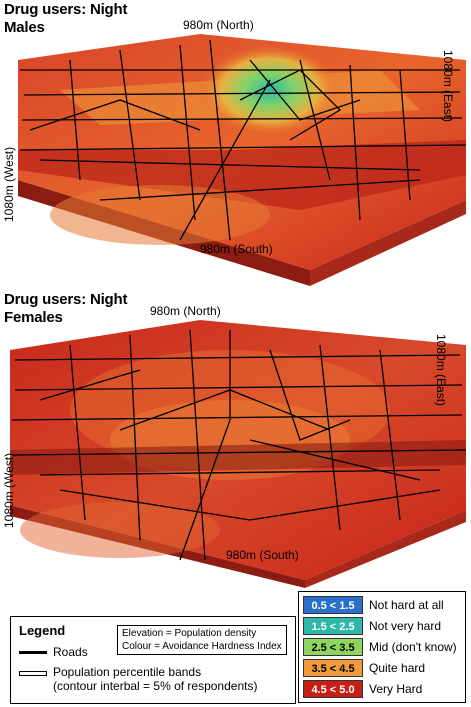 The width and height of the screenshot is (471, 707). I want to click on scale-class: 2.5 < 3.5 Mid (don't know), so click(383, 647).